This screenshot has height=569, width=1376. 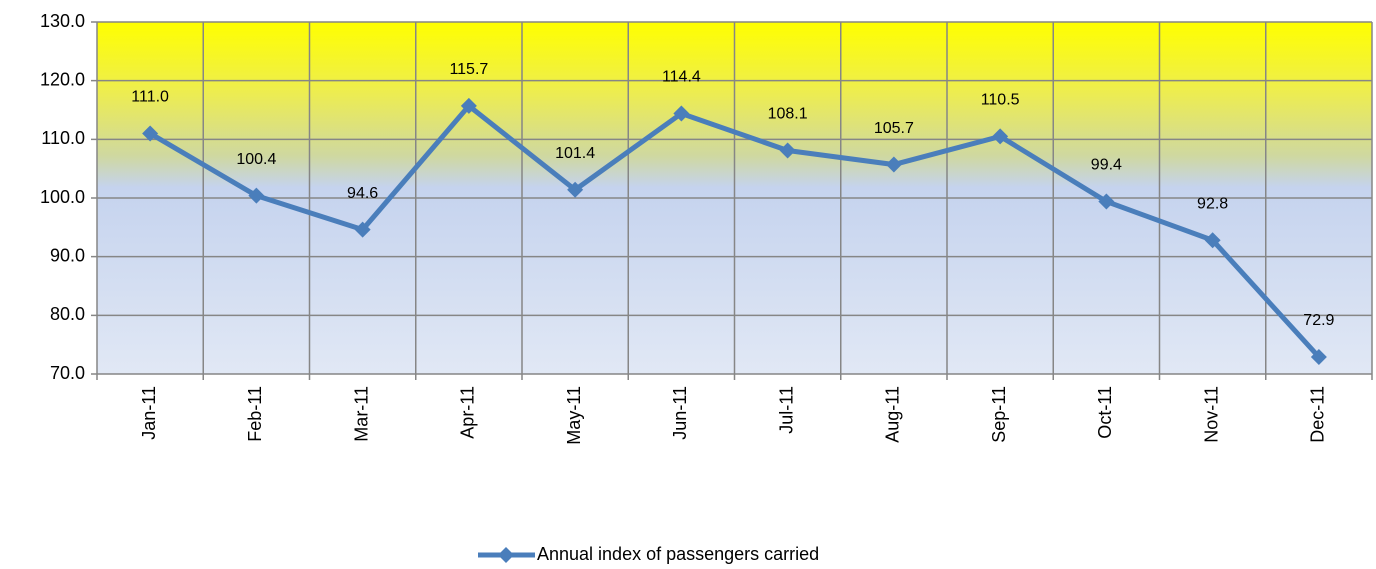 What do you see at coordinates (67, 255) in the screenshot?
I see `y-tick-label: 90.0` at bounding box center [67, 255].